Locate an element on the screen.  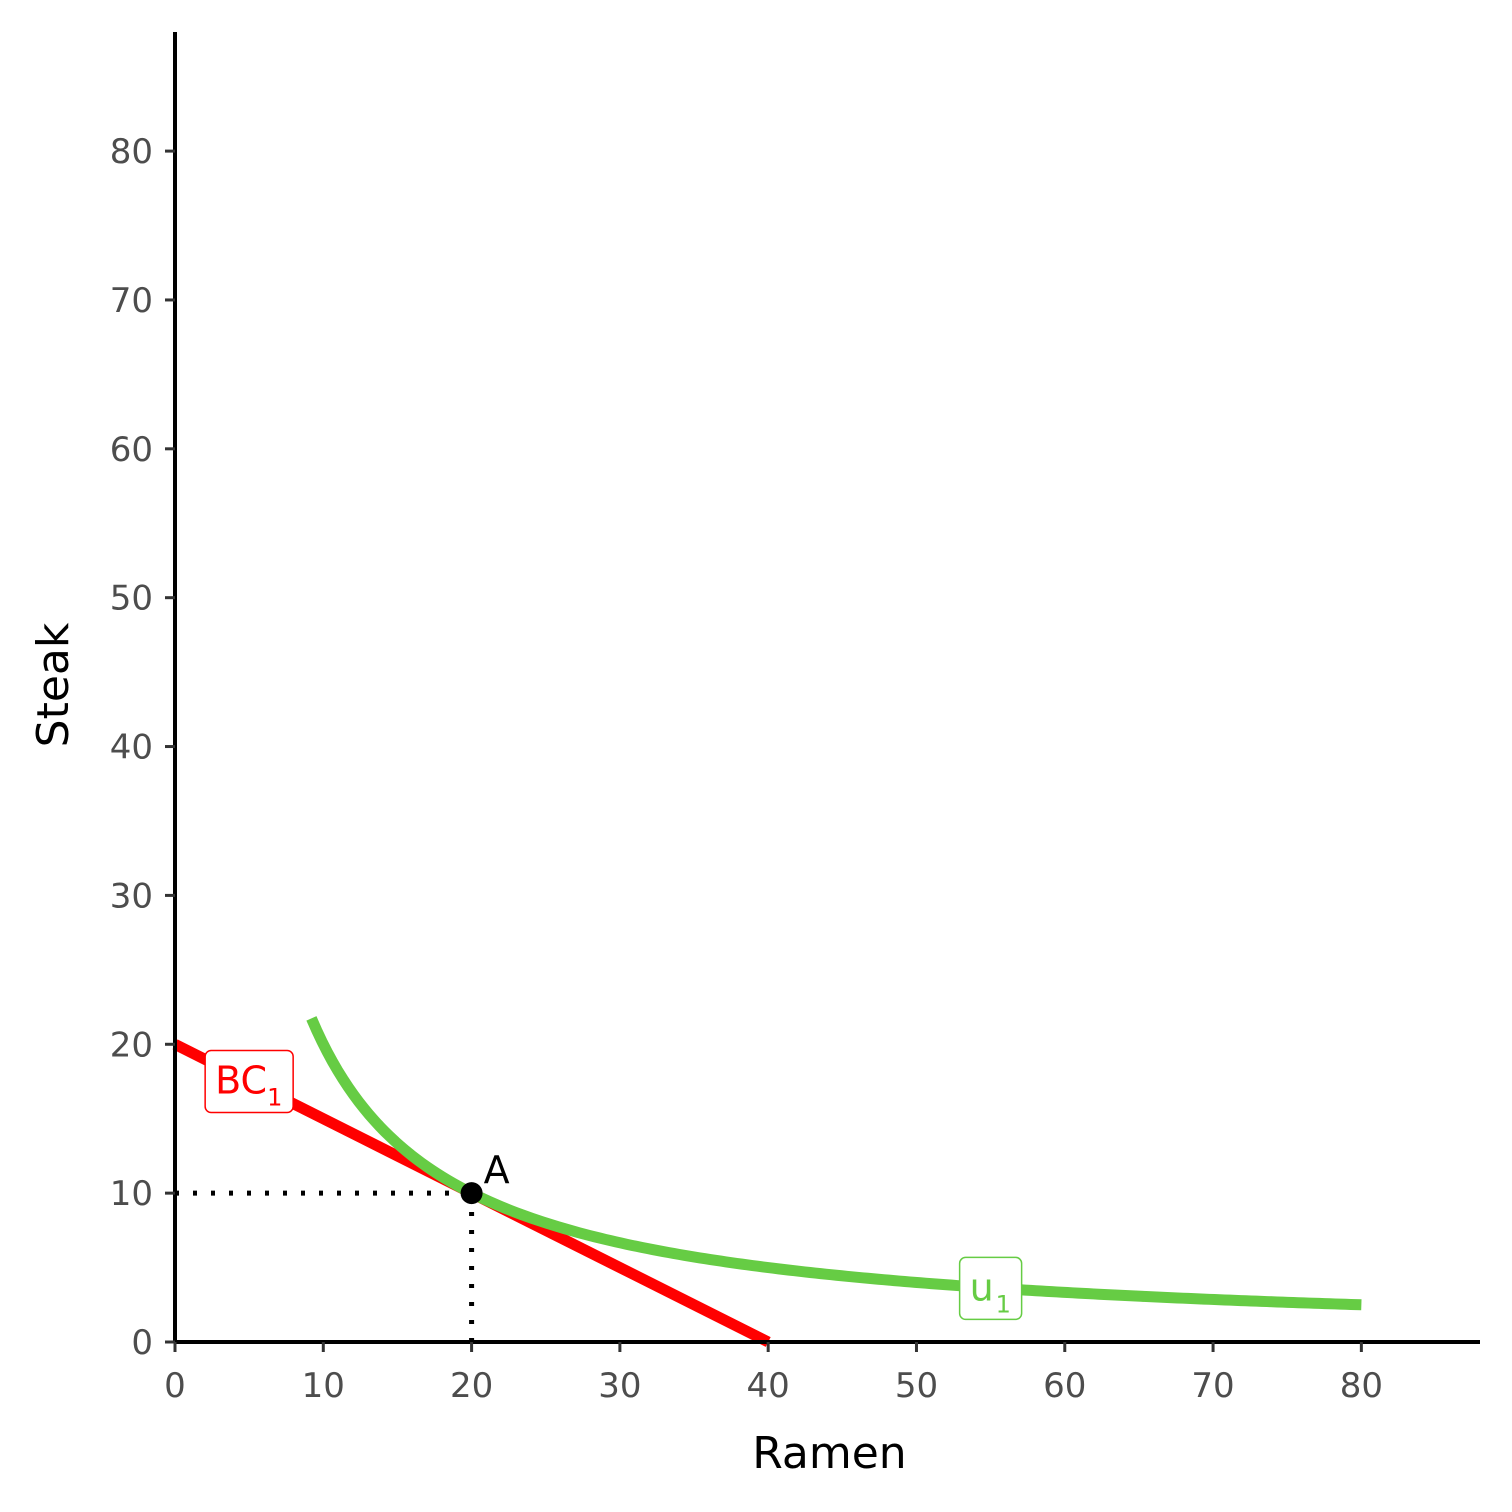
y-tick-label: 40 is located at coordinates (131, 748).